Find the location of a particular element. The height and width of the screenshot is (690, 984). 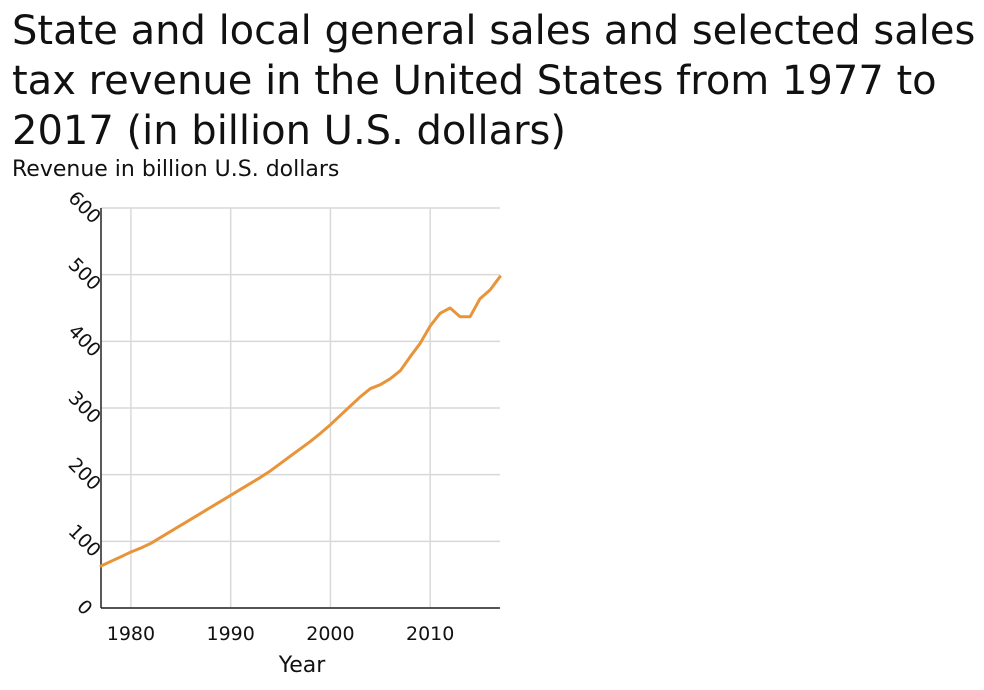

y-tick-label: 200 is located at coordinates (84, 474).